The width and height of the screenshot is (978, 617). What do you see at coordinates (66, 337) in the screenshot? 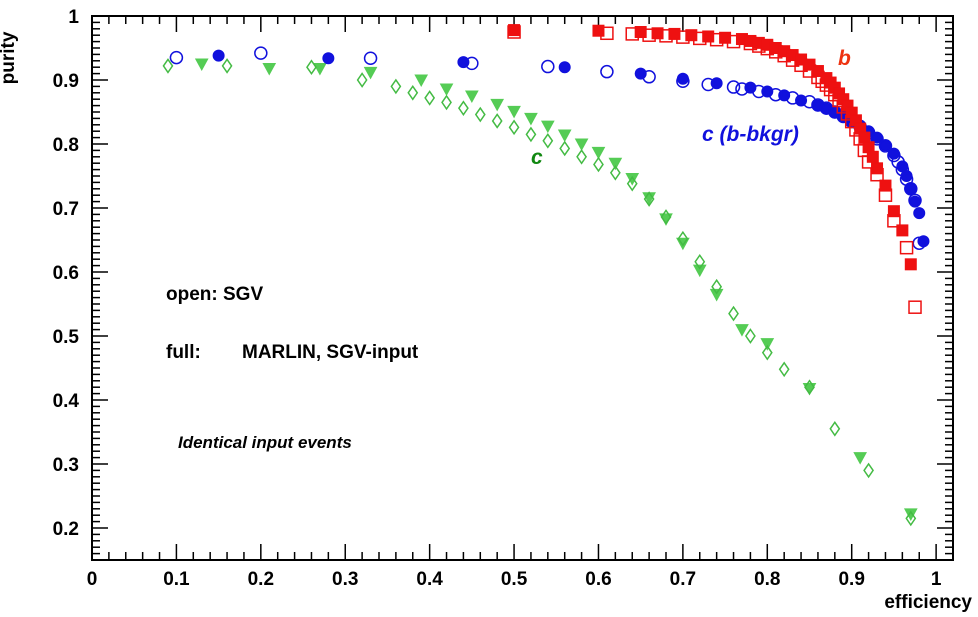
I see `y-tick-label: 0.5` at bounding box center [66, 337].